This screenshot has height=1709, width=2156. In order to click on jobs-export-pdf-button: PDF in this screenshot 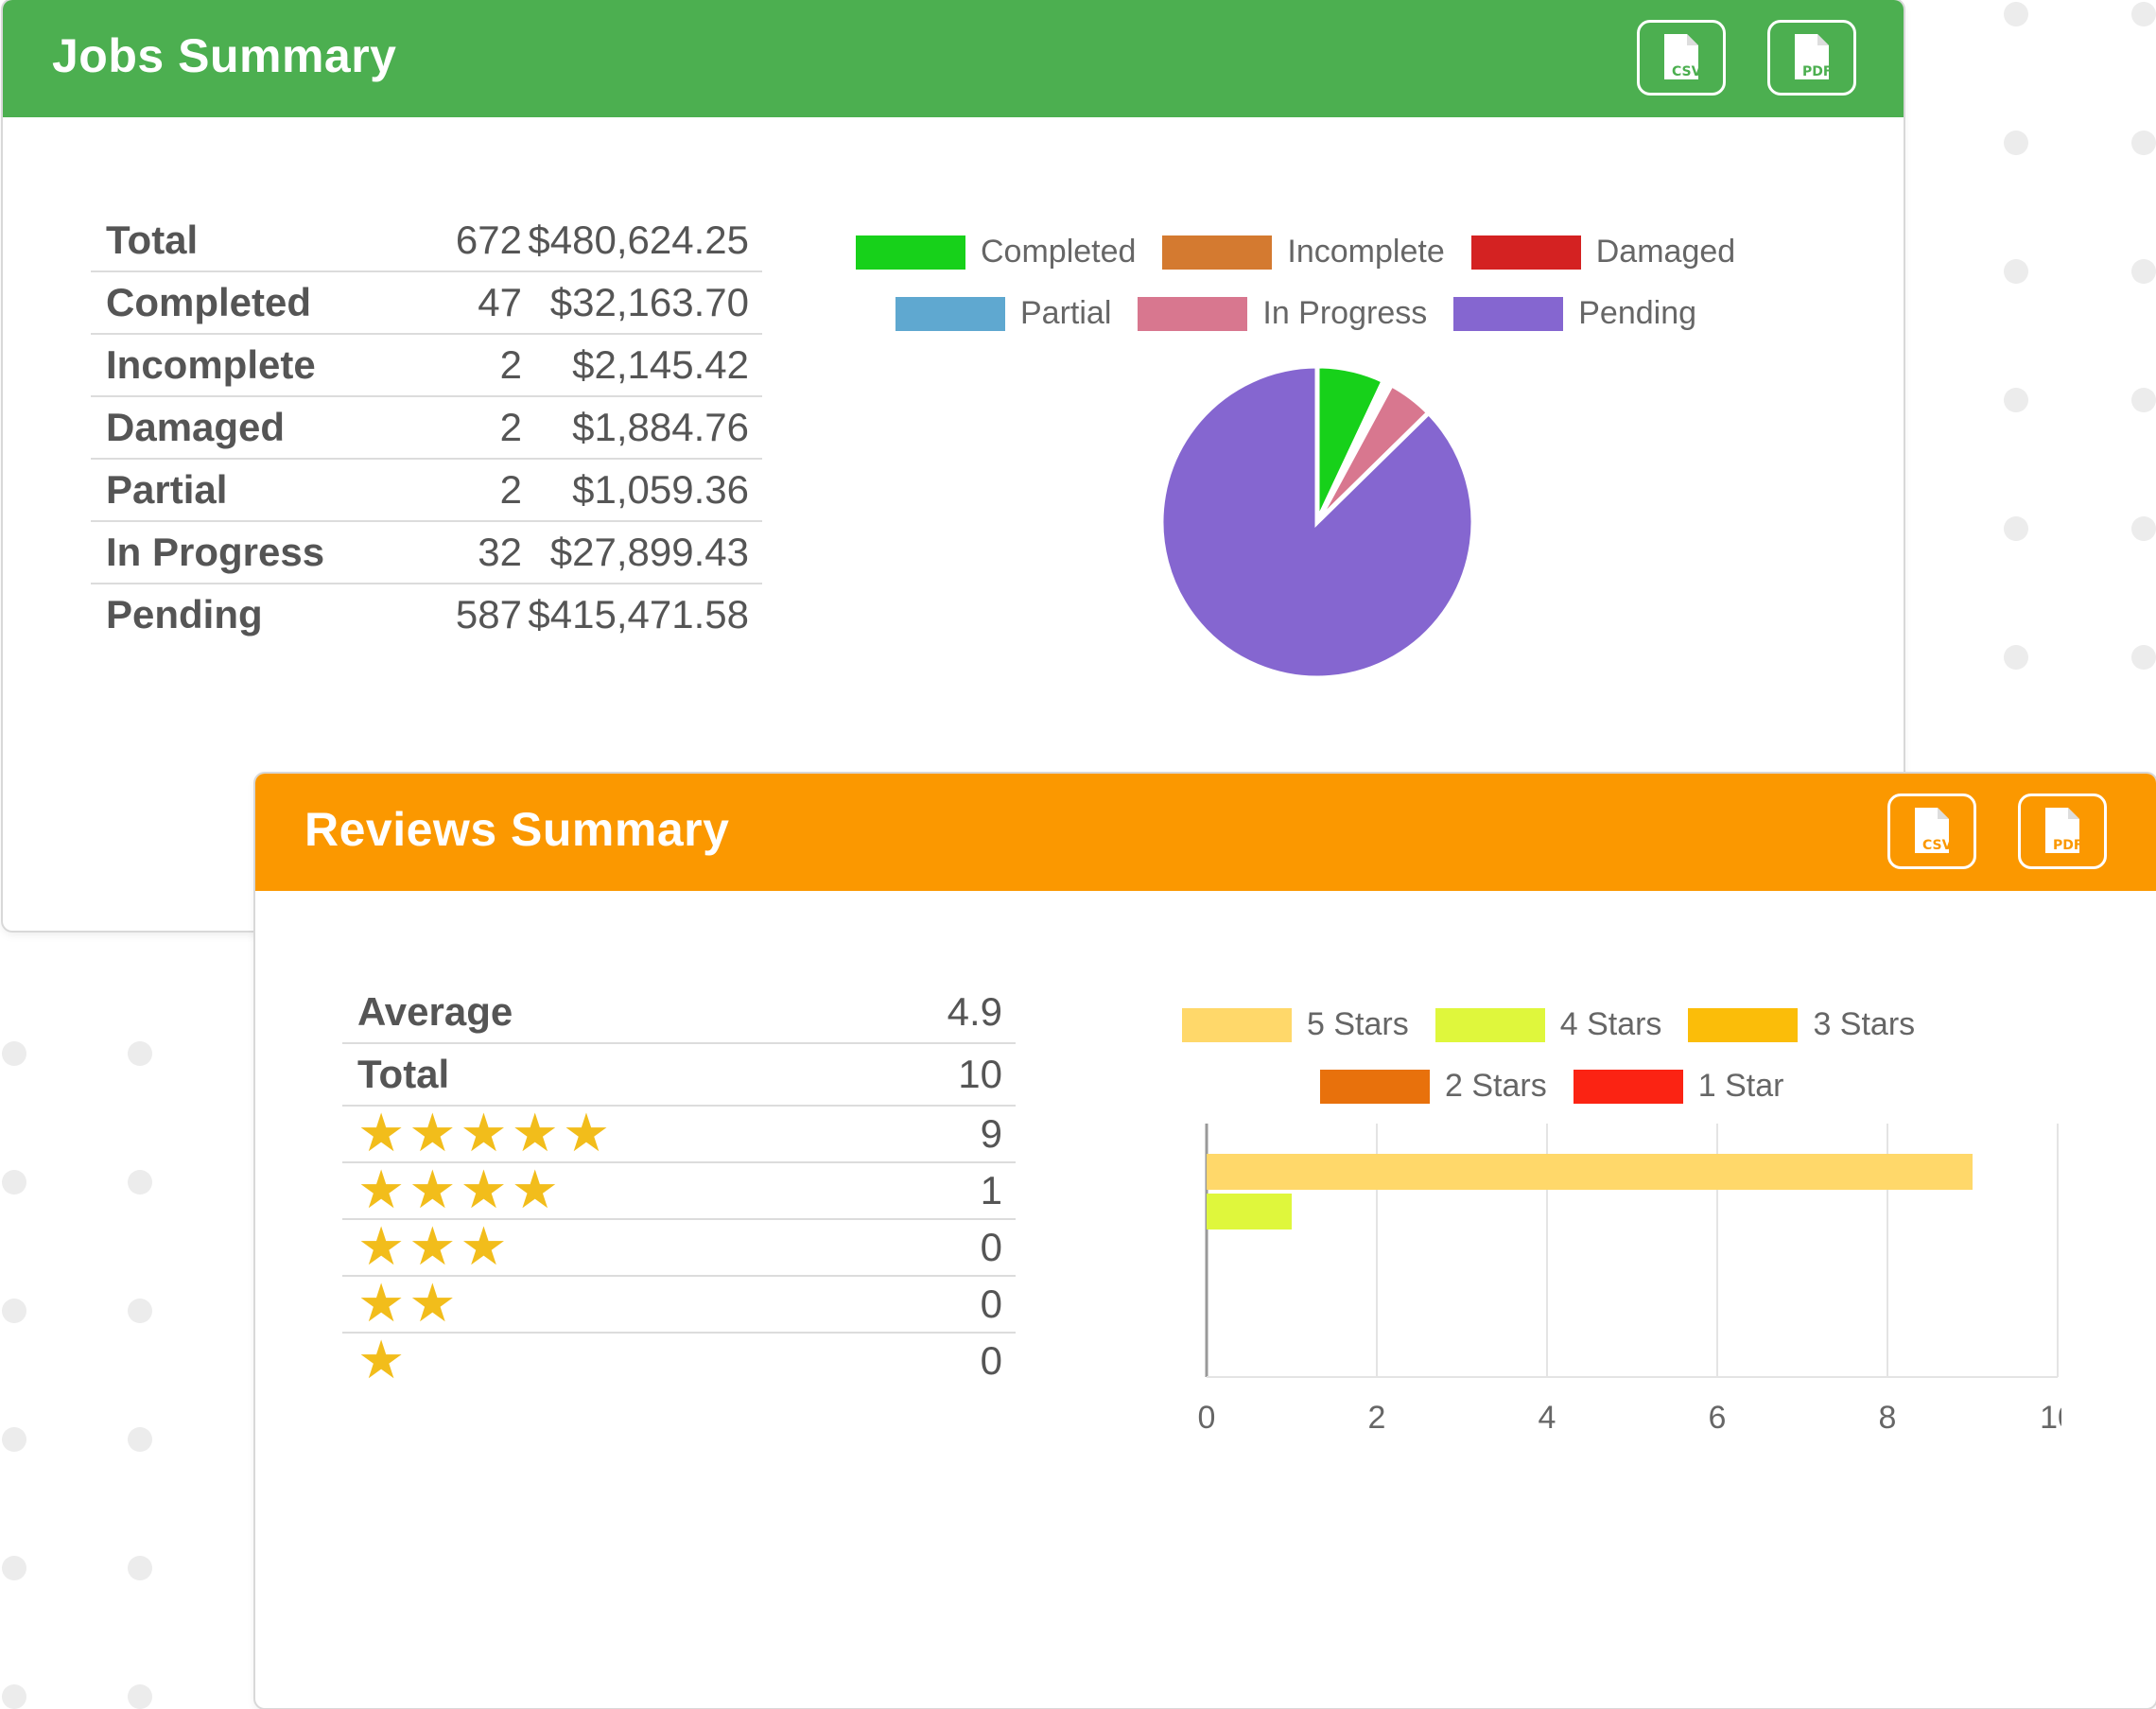, I will do `click(1812, 58)`.